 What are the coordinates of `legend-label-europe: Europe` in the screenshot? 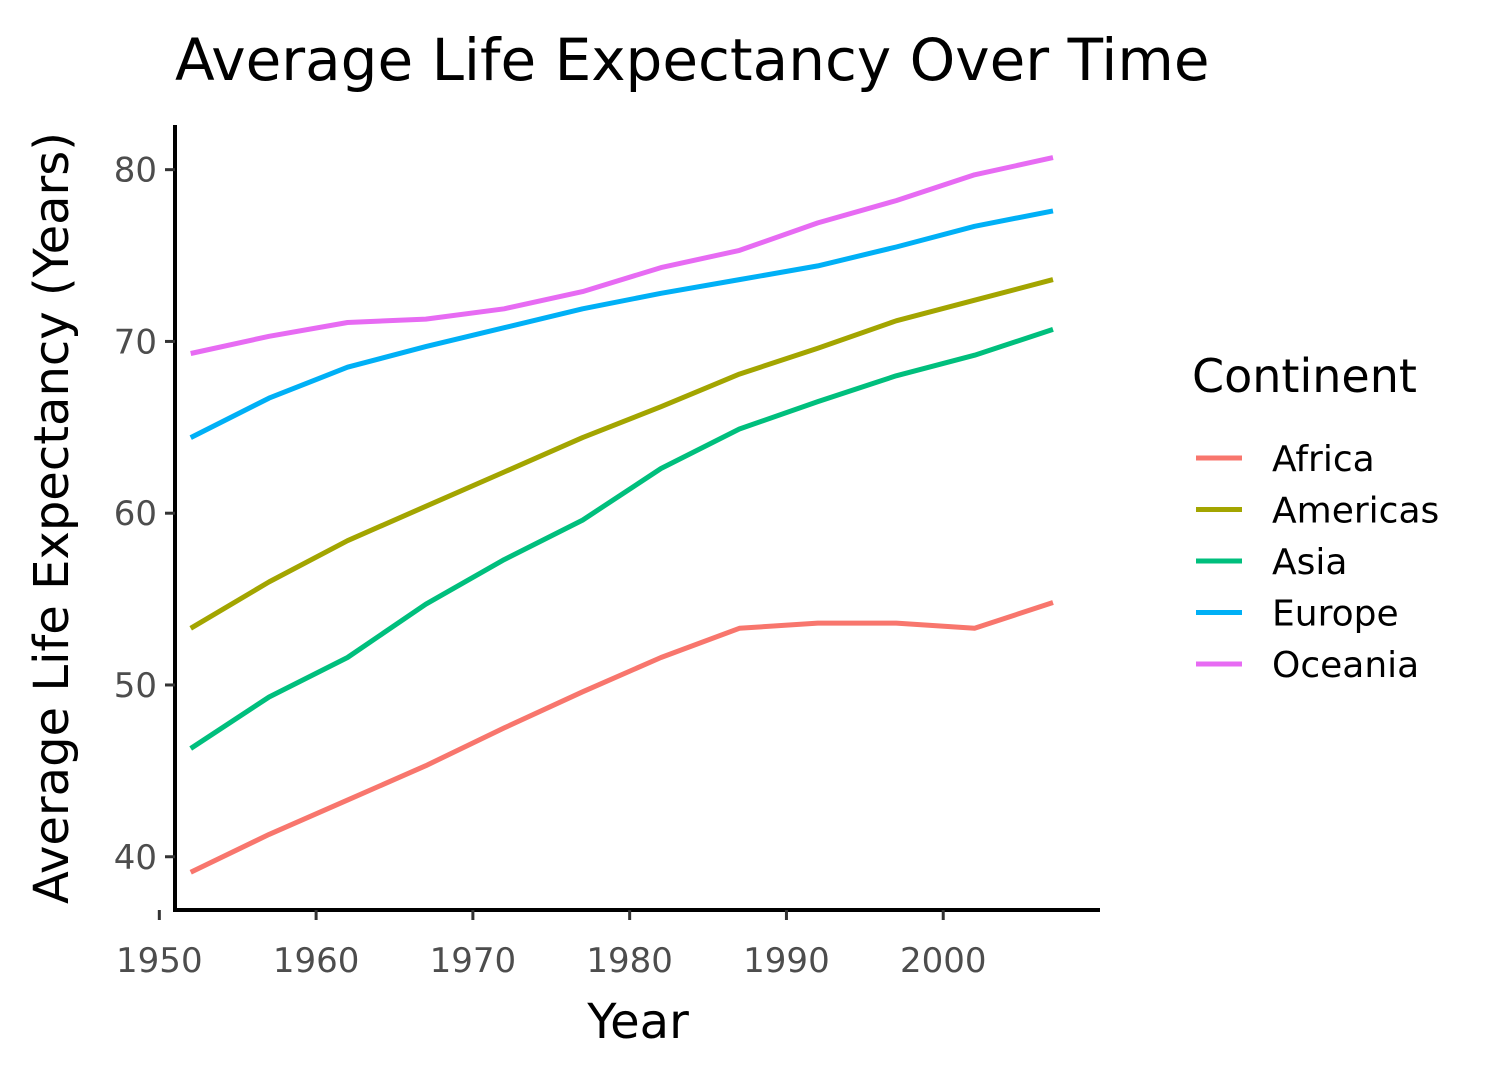 It's located at (1335, 614).